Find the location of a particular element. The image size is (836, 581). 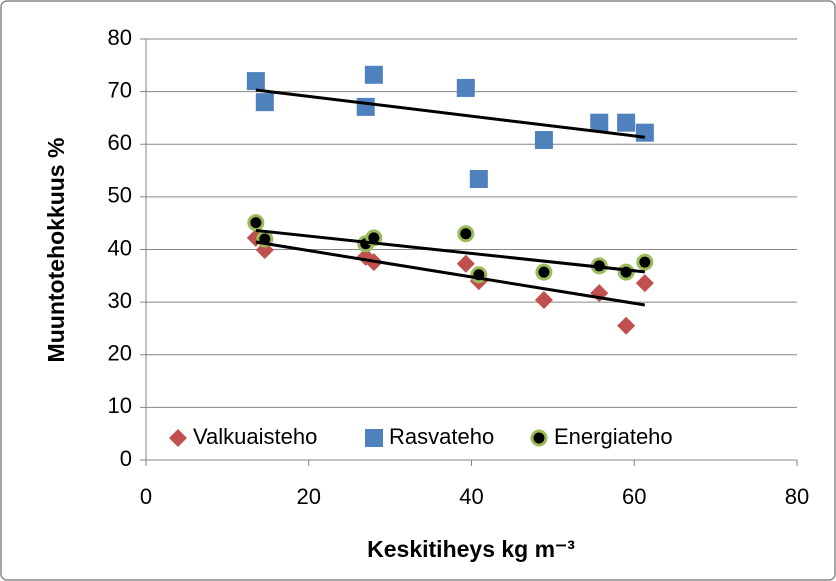

x-tick-label: 60 is located at coordinates (634, 496).